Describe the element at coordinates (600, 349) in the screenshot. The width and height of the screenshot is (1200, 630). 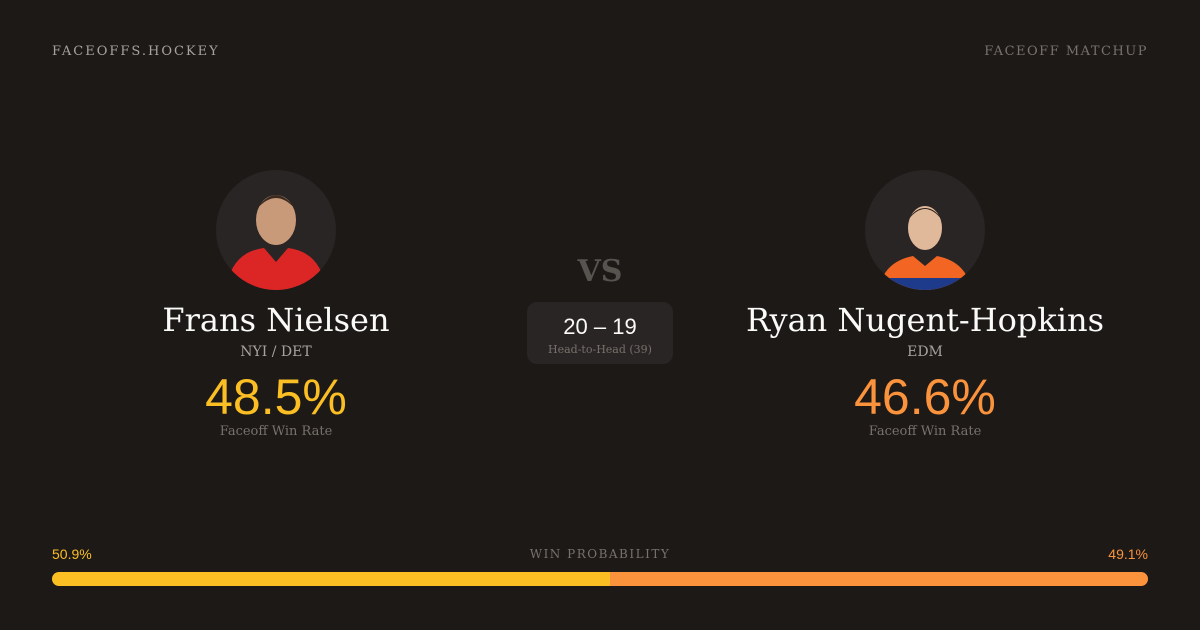
I see `head-to-head-label: Head-to-Head (39)` at that location.